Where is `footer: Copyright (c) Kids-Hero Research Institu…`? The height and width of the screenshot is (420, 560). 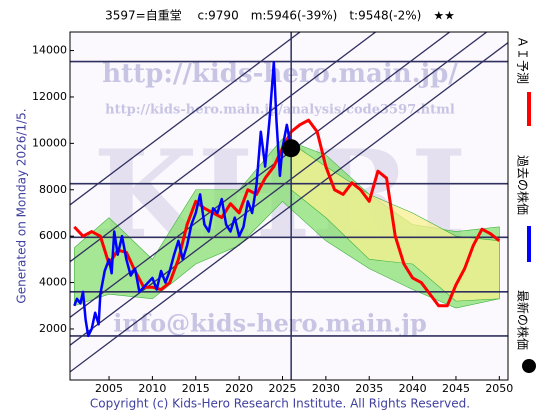
footer: Copyright (c) Kids-Hero Research Institu… is located at coordinates (280, 404).